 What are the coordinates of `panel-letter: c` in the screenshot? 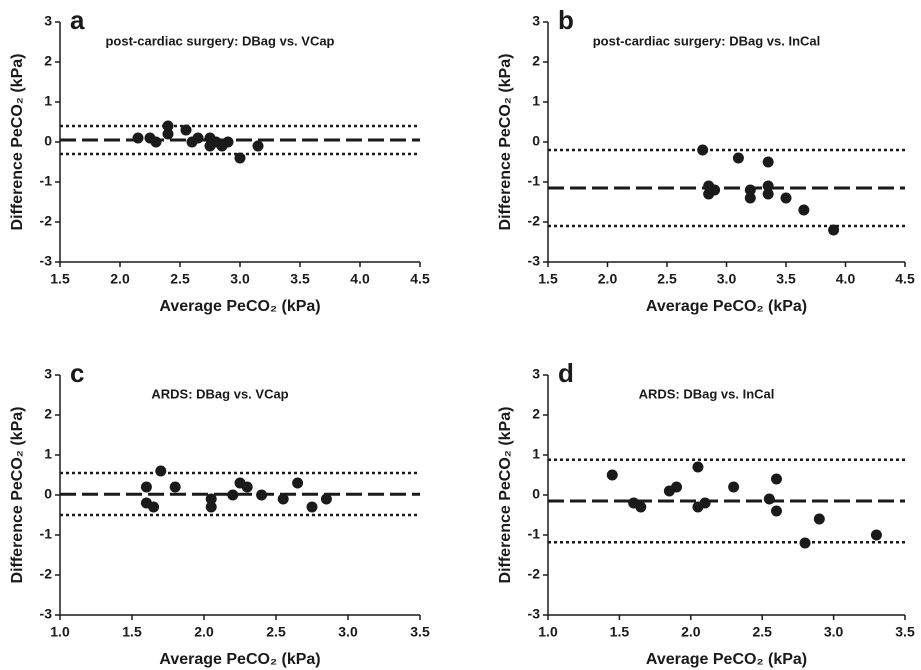 It's located at (77, 373).